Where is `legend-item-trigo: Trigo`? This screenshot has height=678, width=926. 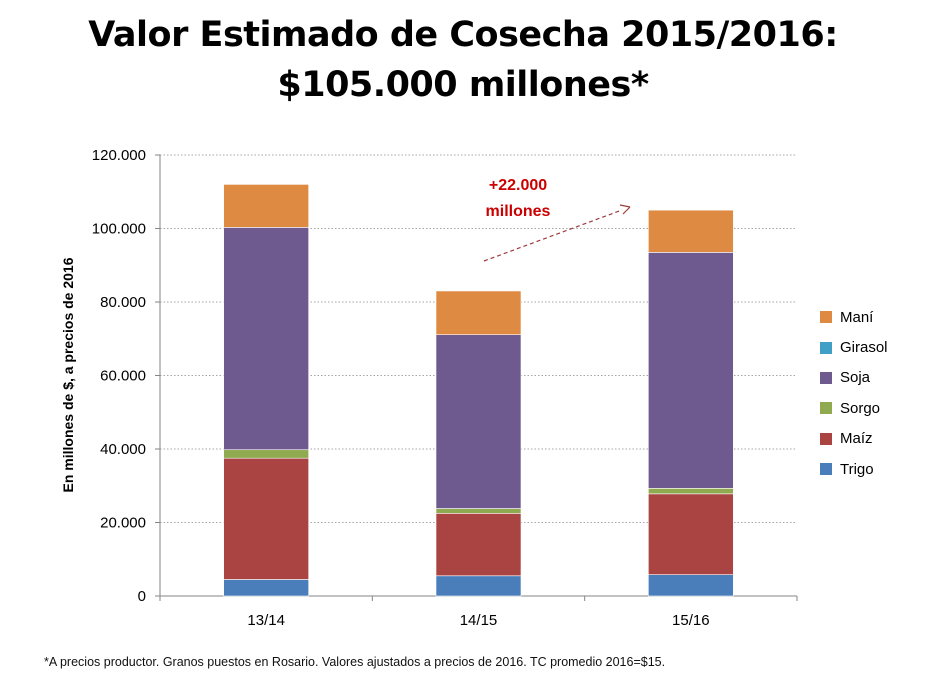 legend-item-trigo: Trigo is located at coordinates (854, 469).